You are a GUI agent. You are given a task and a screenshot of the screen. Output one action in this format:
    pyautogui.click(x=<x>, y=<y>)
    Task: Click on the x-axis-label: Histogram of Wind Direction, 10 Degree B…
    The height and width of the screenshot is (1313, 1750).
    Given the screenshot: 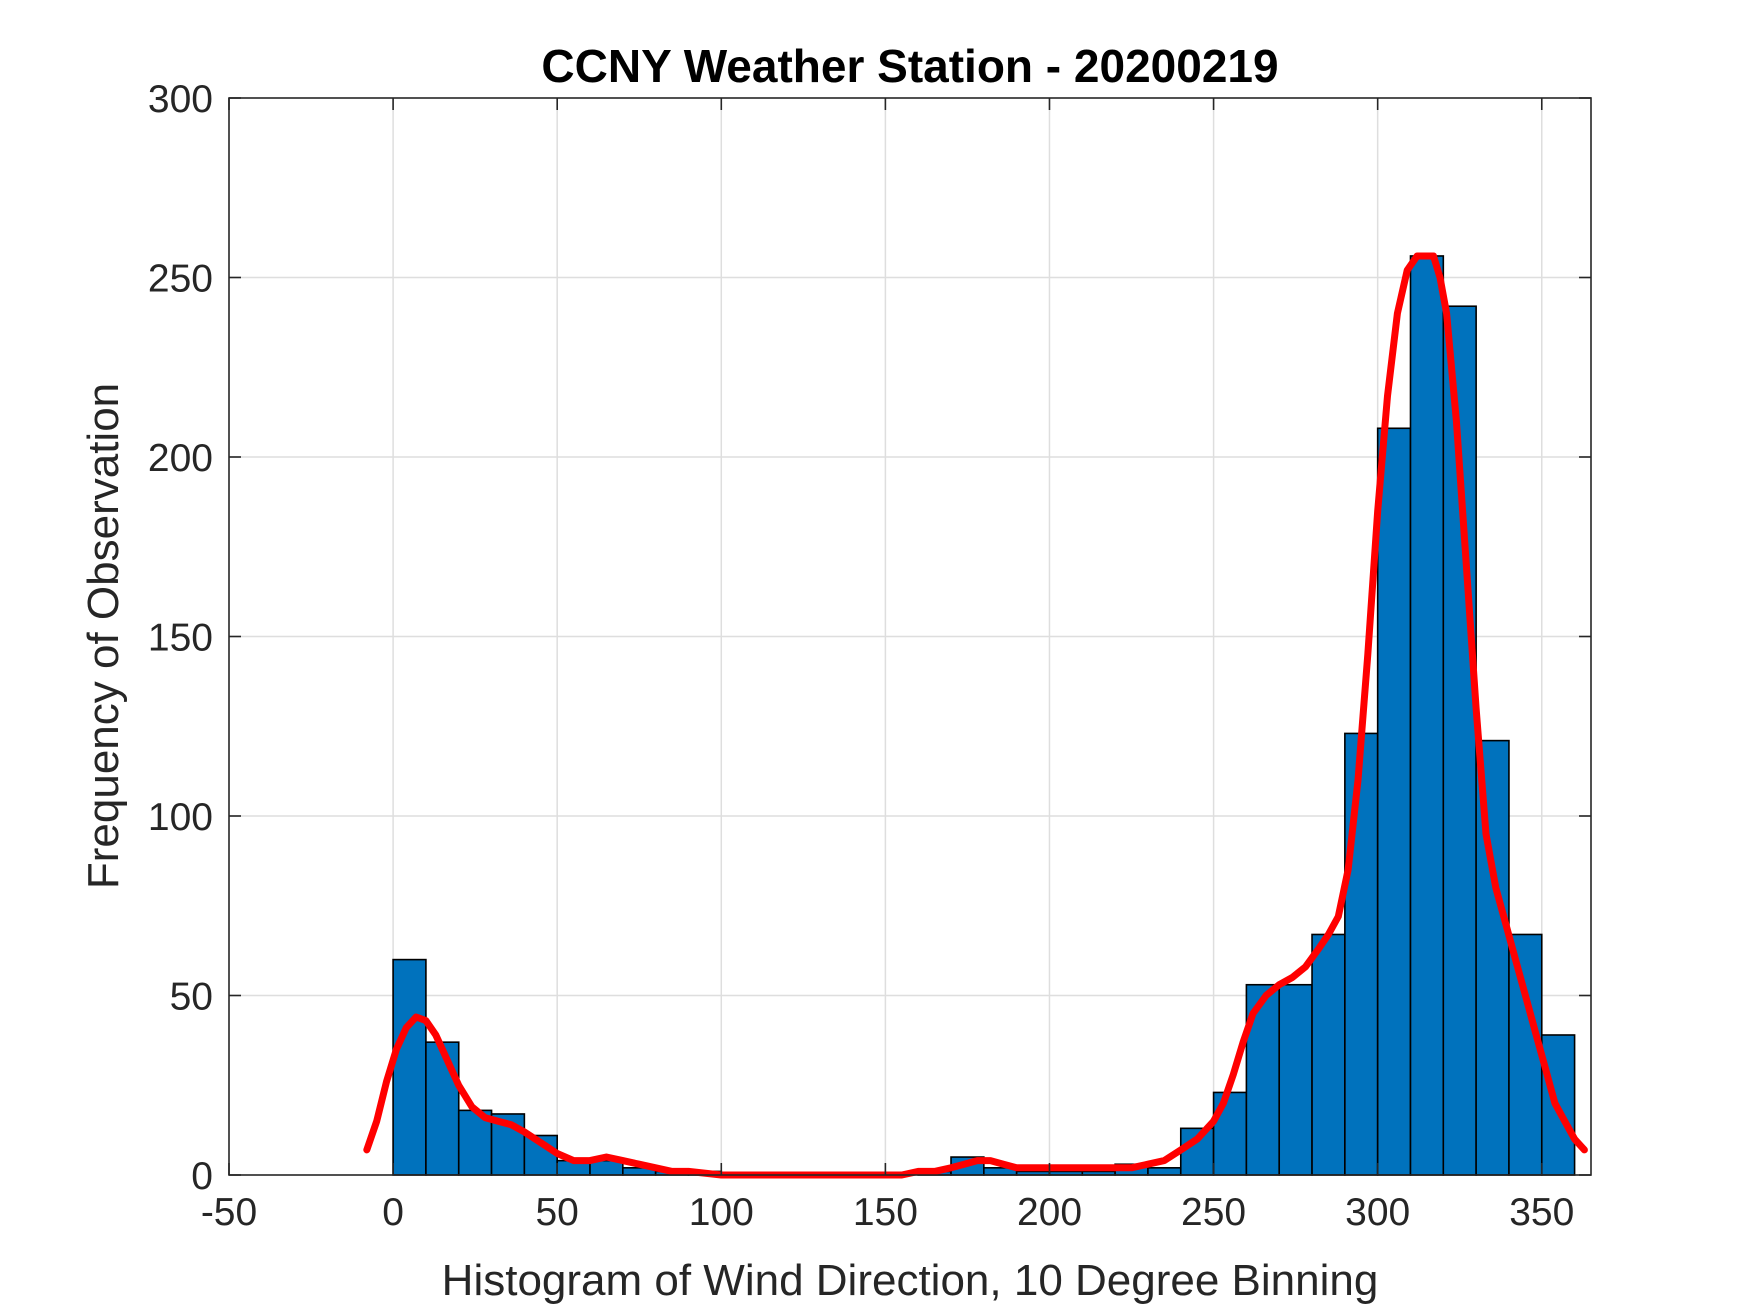 What is the action you would take?
    pyautogui.click(x=910, y=1280)
    